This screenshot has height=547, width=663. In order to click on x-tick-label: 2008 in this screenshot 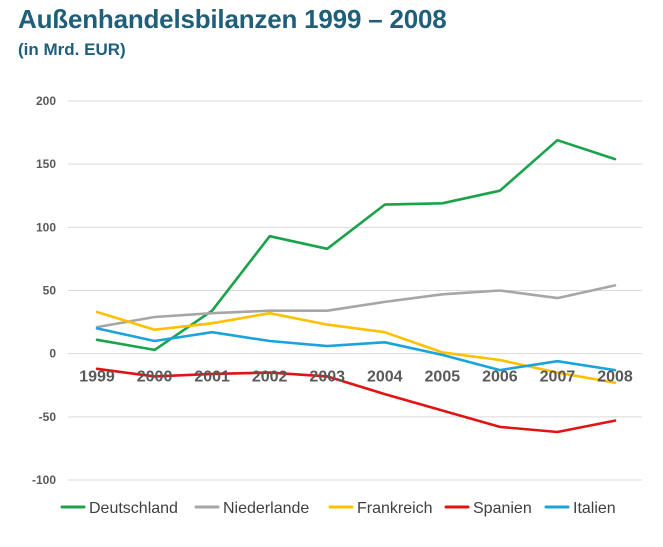, I will do `click(615, 377)`.